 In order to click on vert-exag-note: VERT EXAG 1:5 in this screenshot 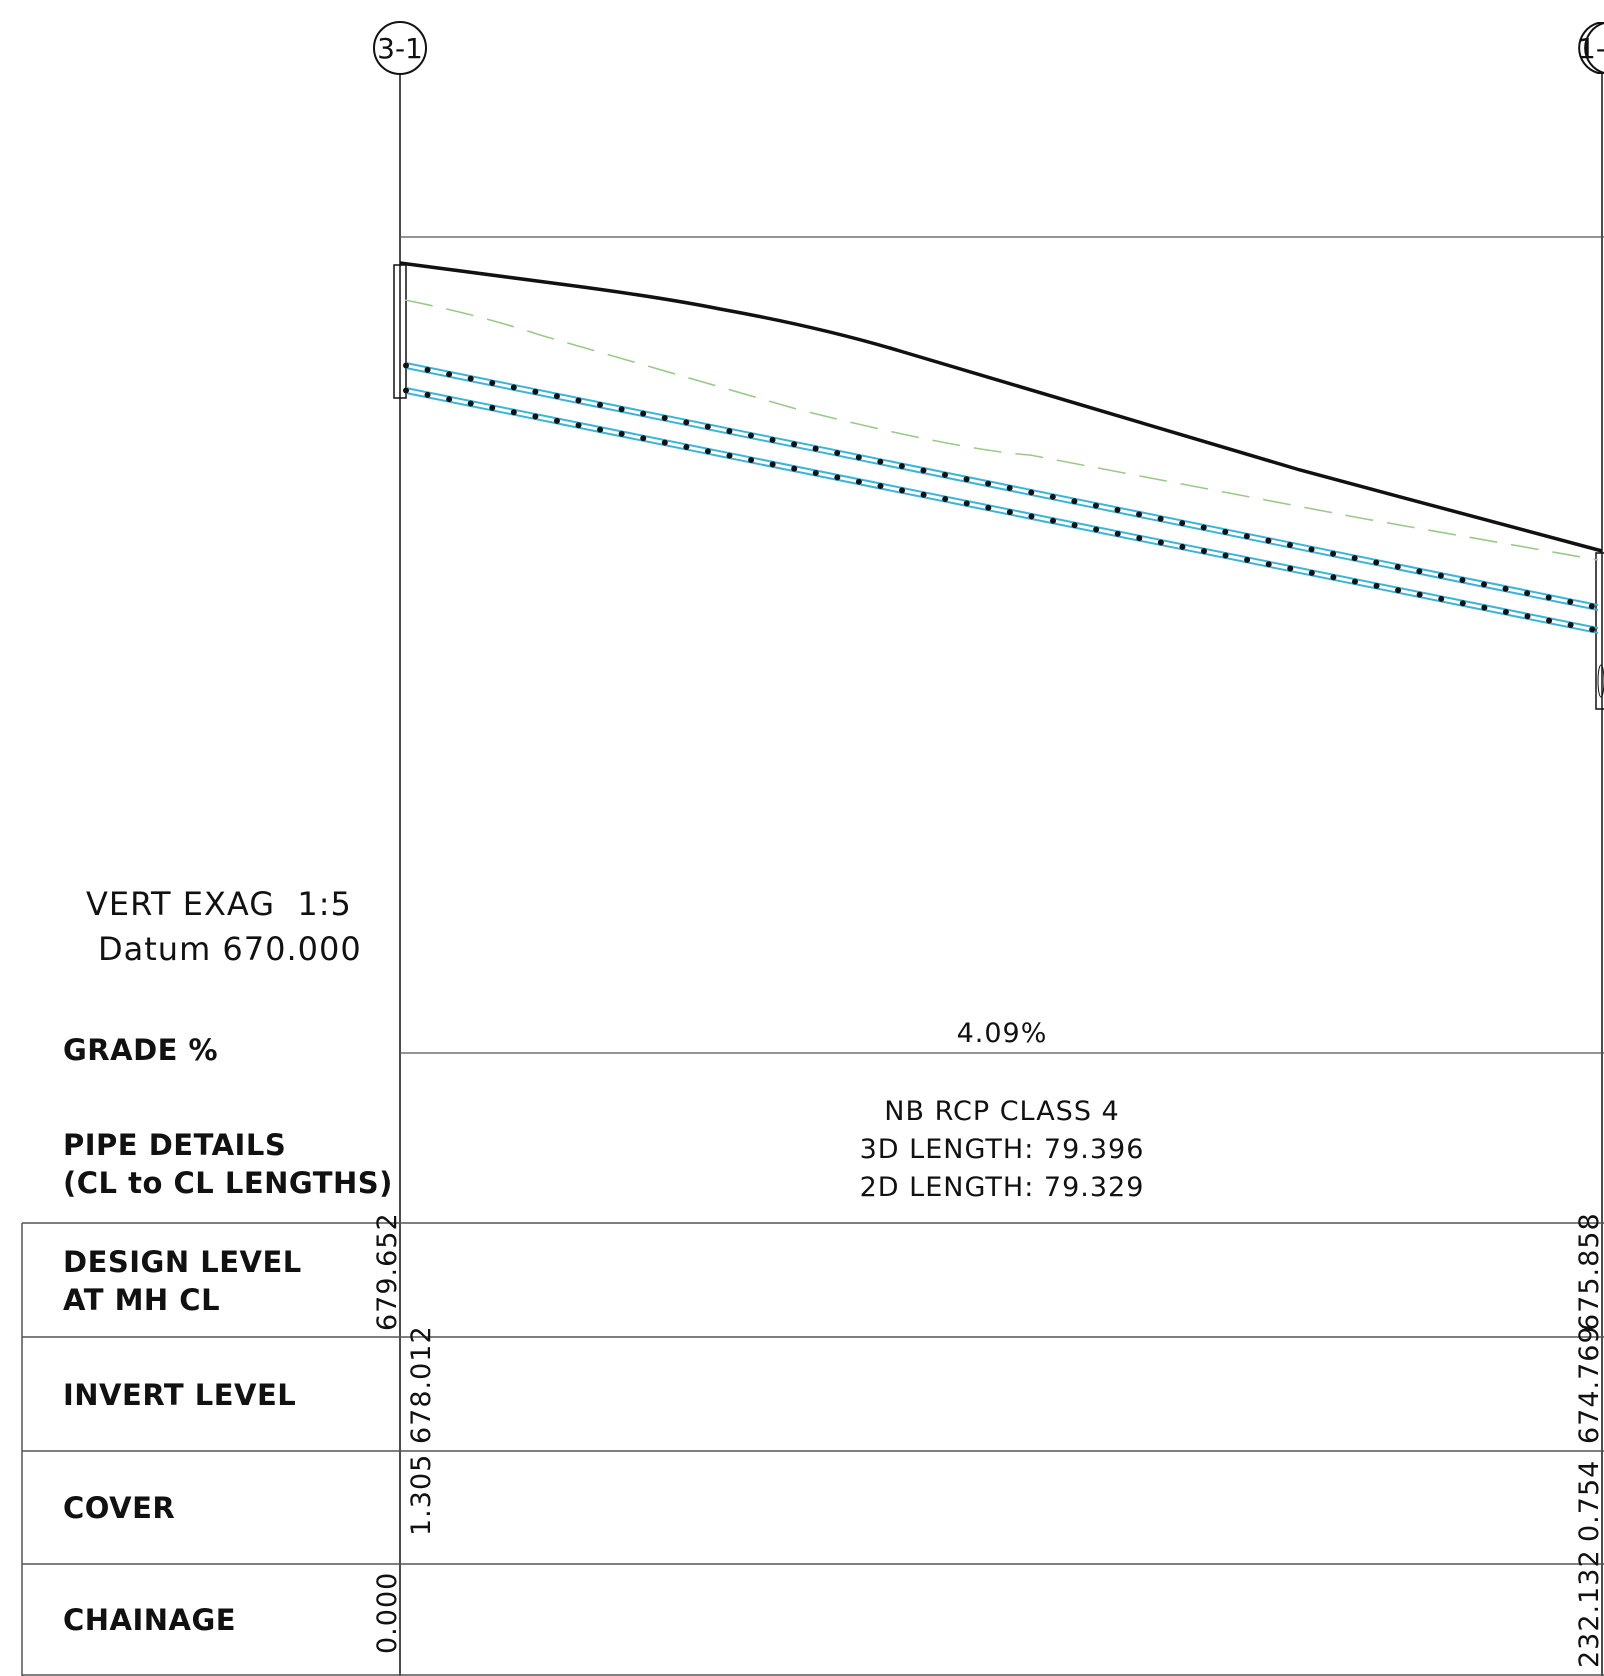, I will do `click(219, 904)`.